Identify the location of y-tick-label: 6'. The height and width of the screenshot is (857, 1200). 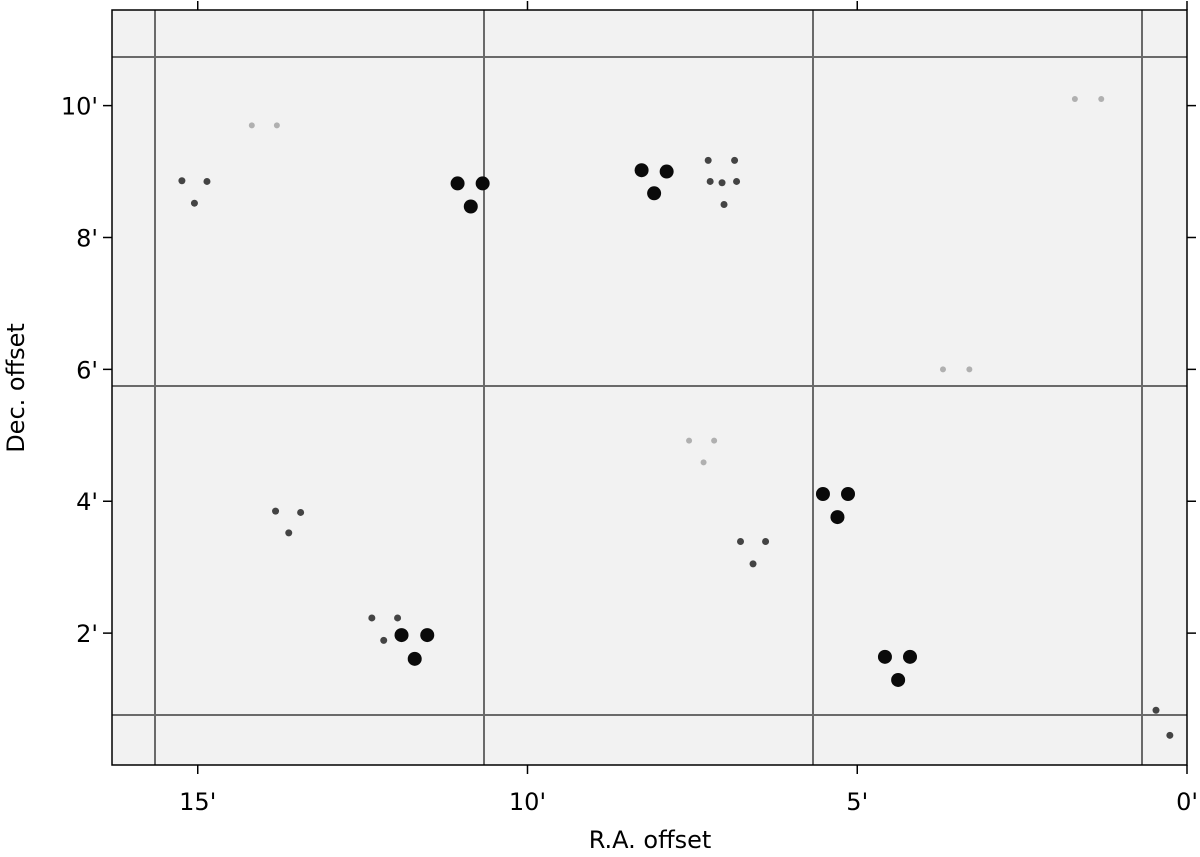
(87, 370).